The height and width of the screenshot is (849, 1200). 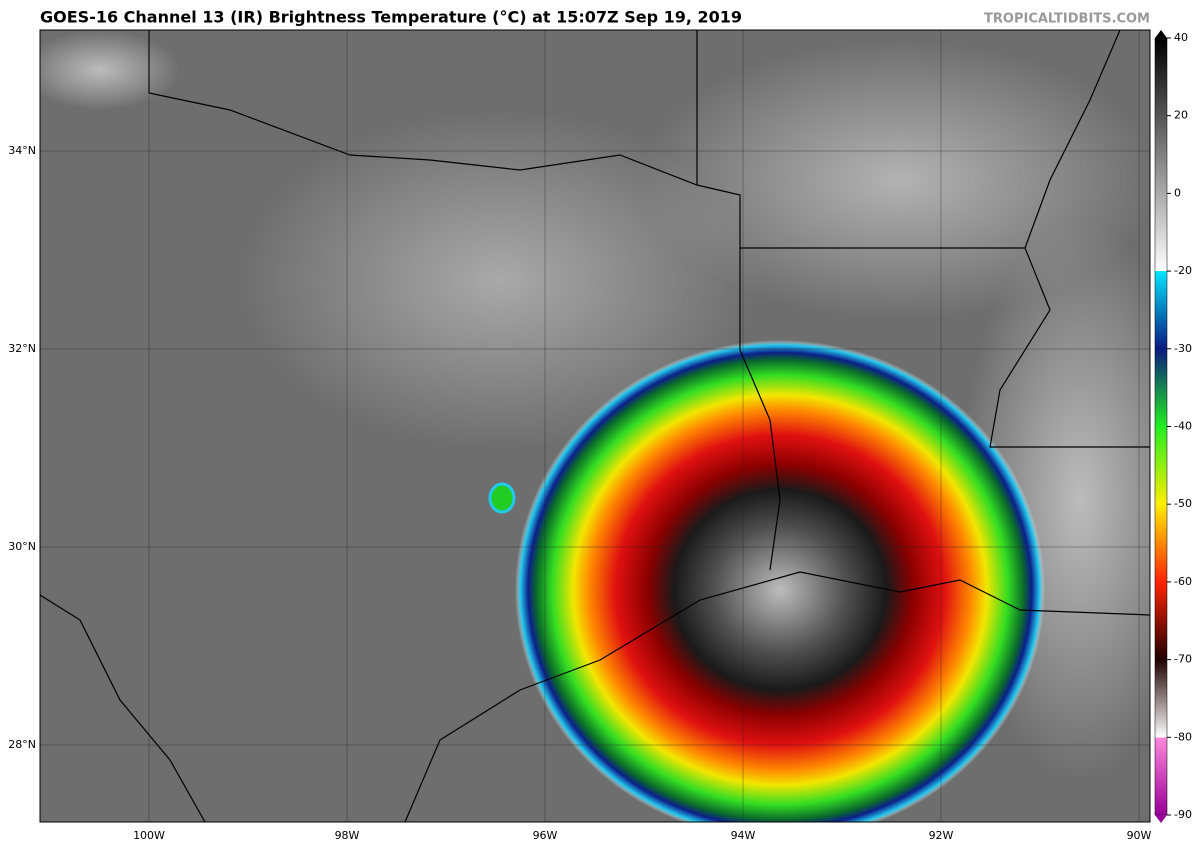 I want to click on colorbar-tick-label: -30, so click(x=1183, y=348).